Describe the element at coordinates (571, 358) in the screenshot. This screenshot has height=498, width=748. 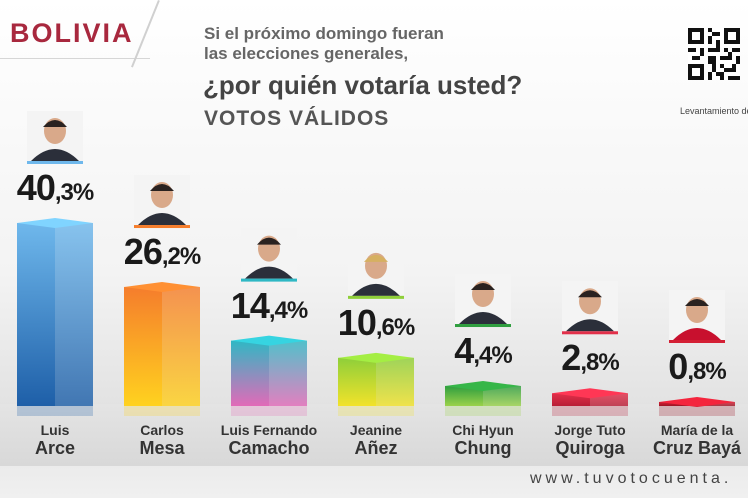
I see `data-label-int: 2` at that location.